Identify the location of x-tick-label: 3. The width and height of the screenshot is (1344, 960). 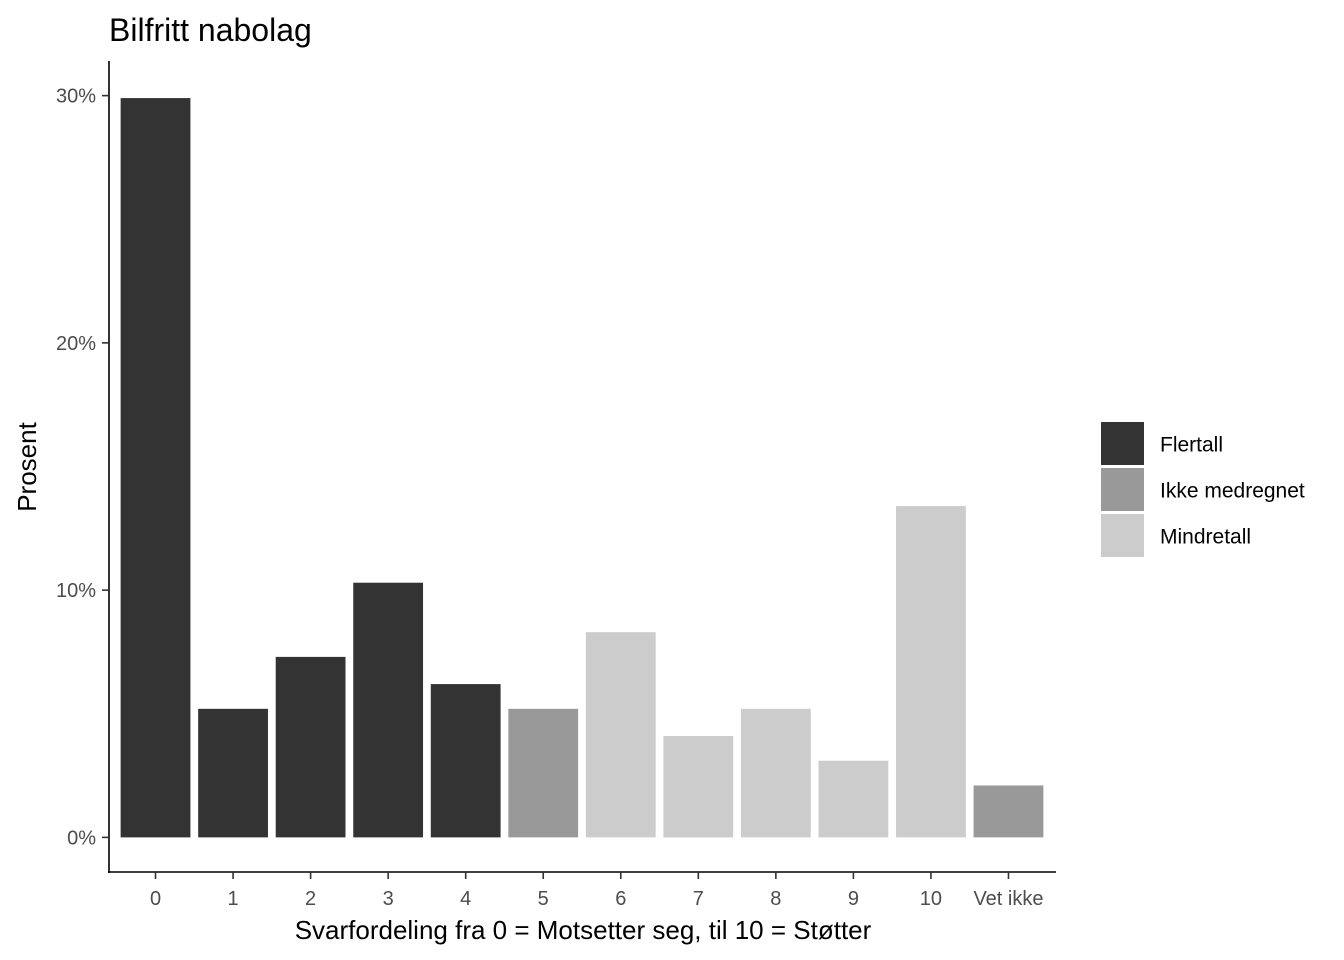
(388, 899).